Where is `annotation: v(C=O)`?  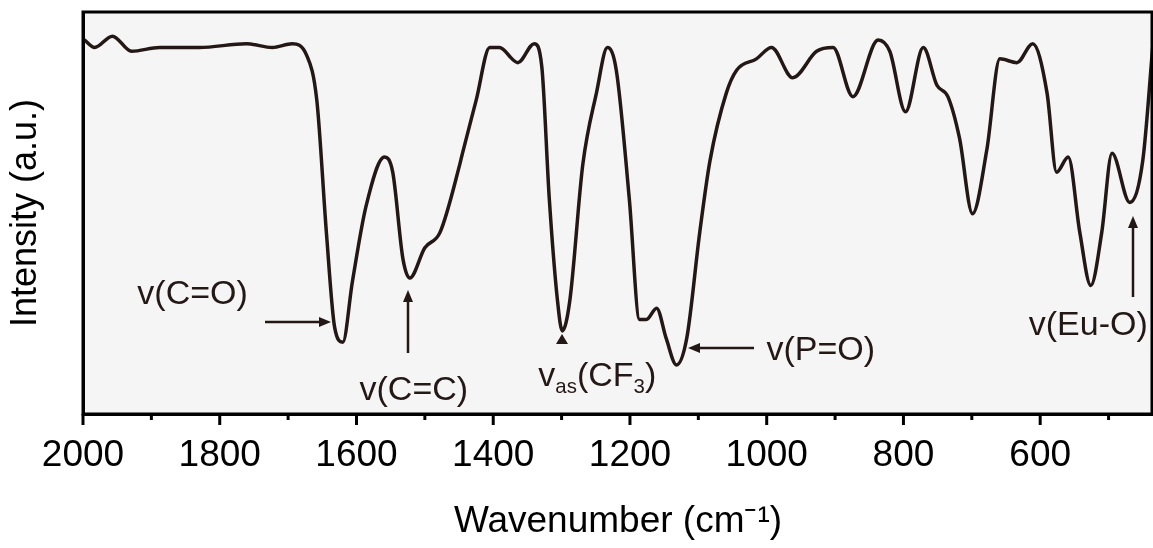
annotation: v(C=O) is located at coordinates (192, 292).